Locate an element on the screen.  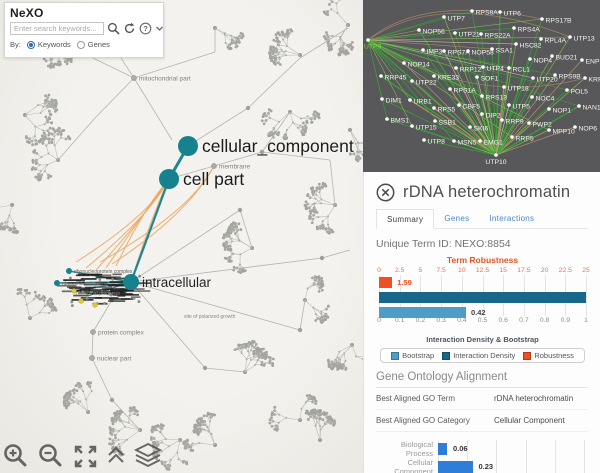
gene-node-label: IMP3 is located at coordinates (435, 52).